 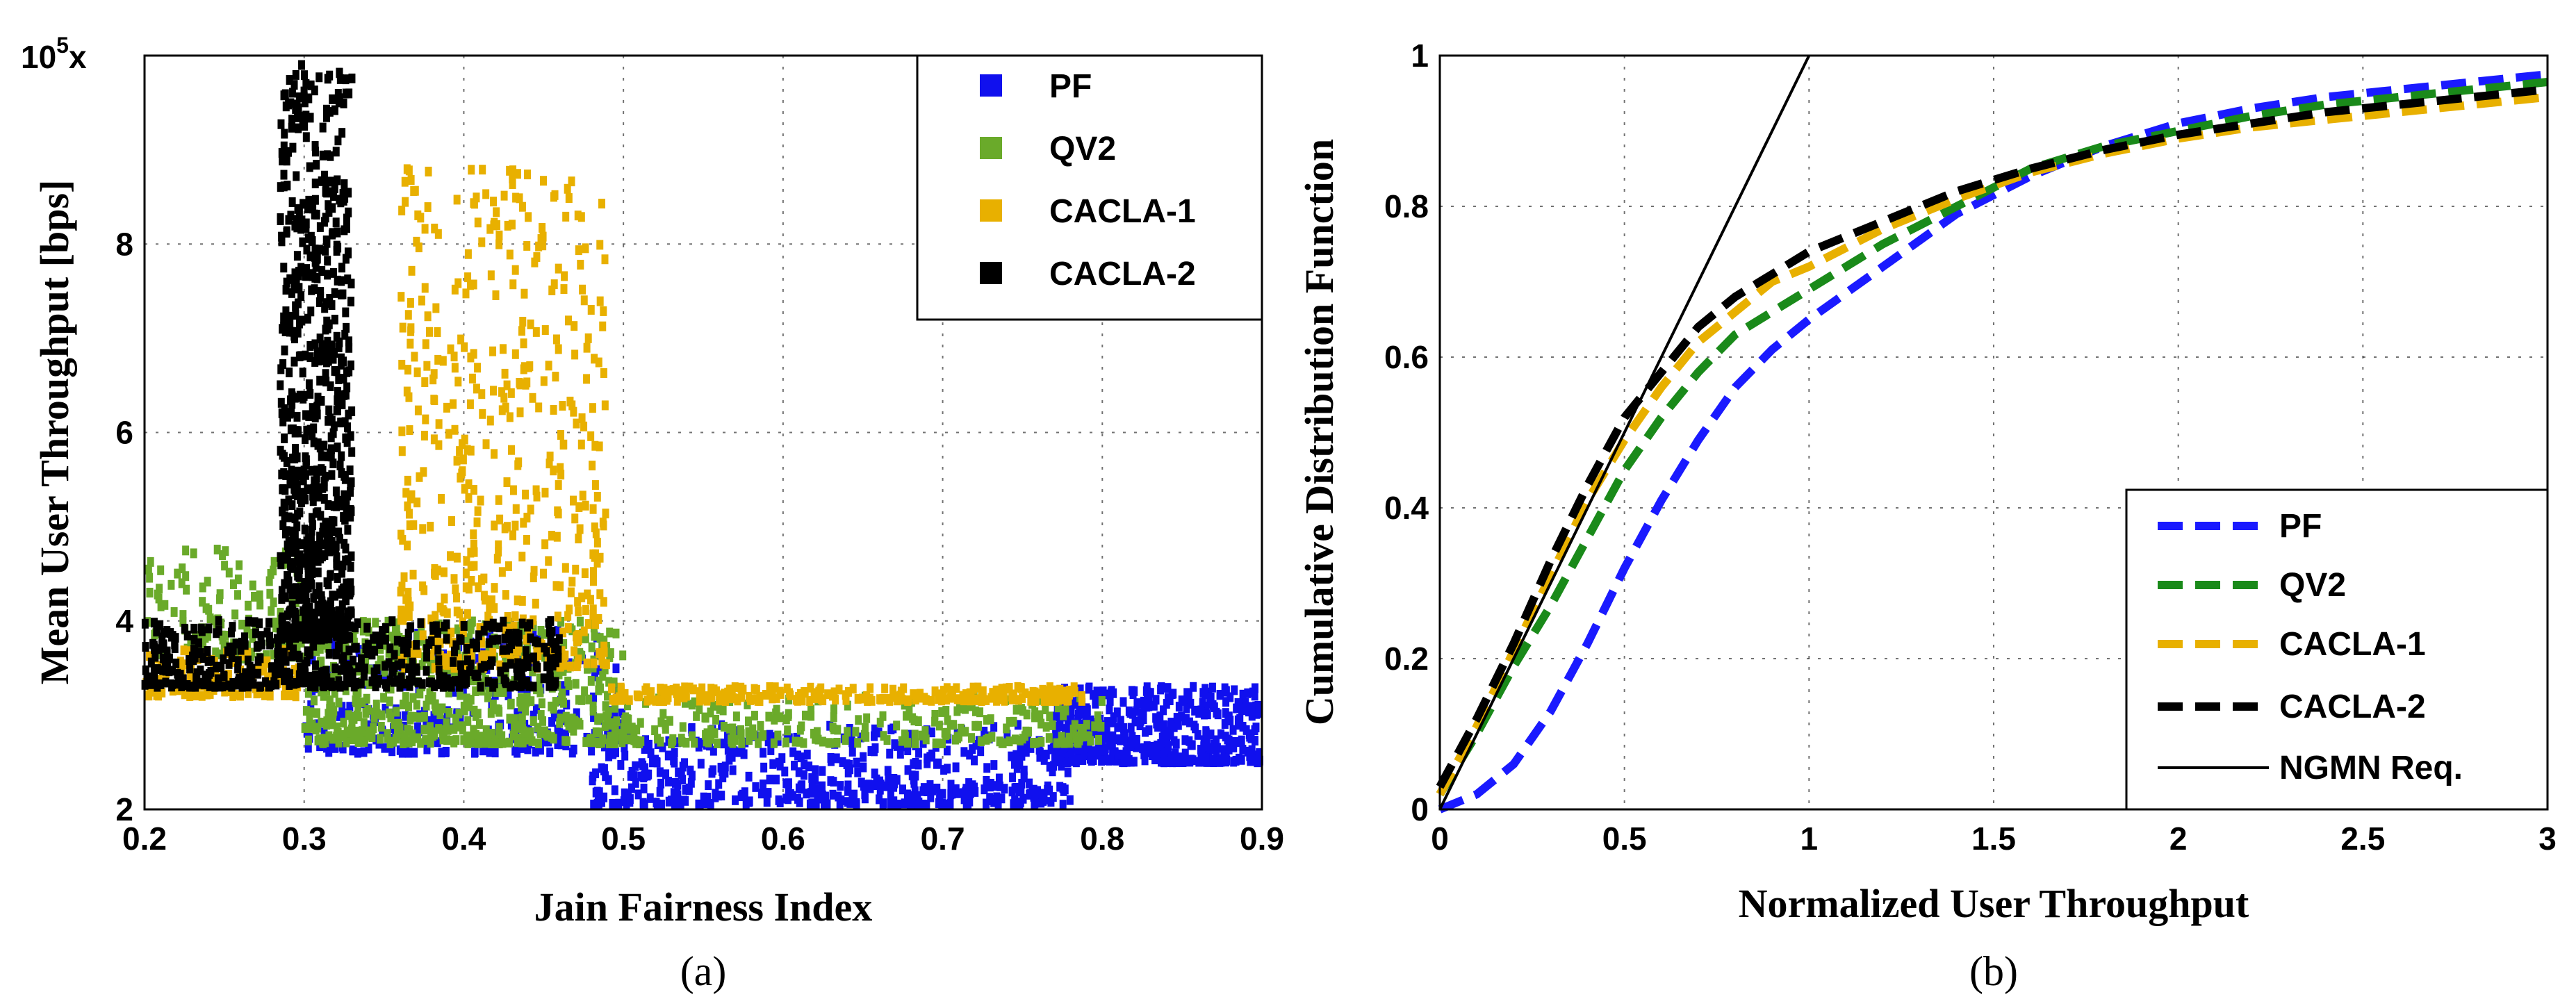 I want to click on y-tick-label: 0.6, so click(x=1406, y=357).